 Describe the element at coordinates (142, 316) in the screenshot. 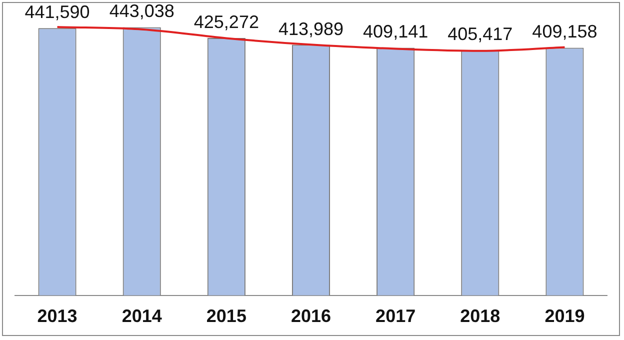

I see `x-tick-label: 2014` at that location.